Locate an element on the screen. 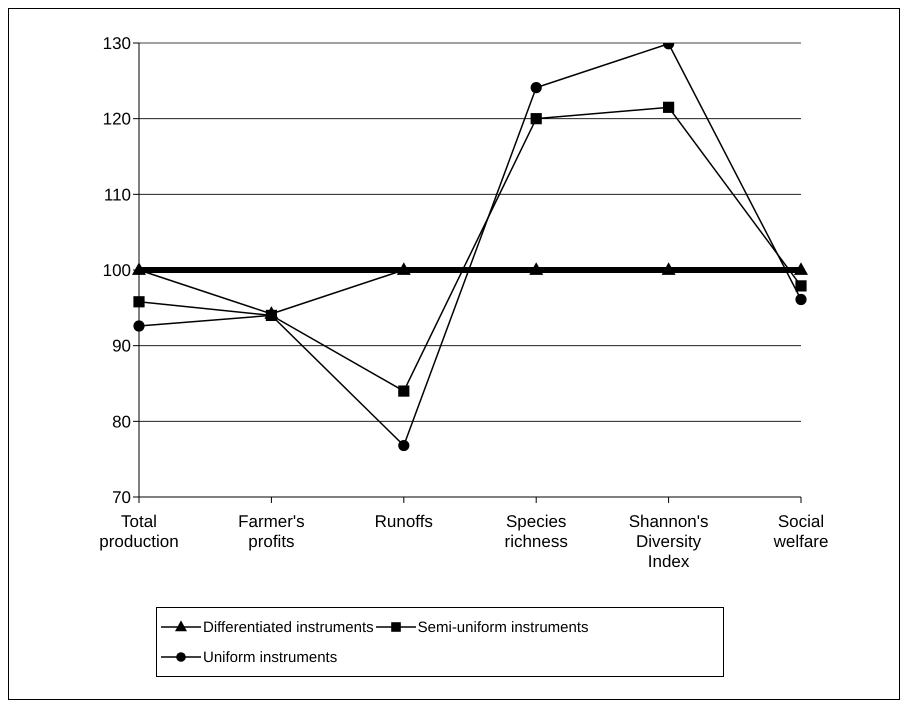 The width and height of the screenshot is (917, 706). y-tick-label: 100 is located at coordinates (116, 270).